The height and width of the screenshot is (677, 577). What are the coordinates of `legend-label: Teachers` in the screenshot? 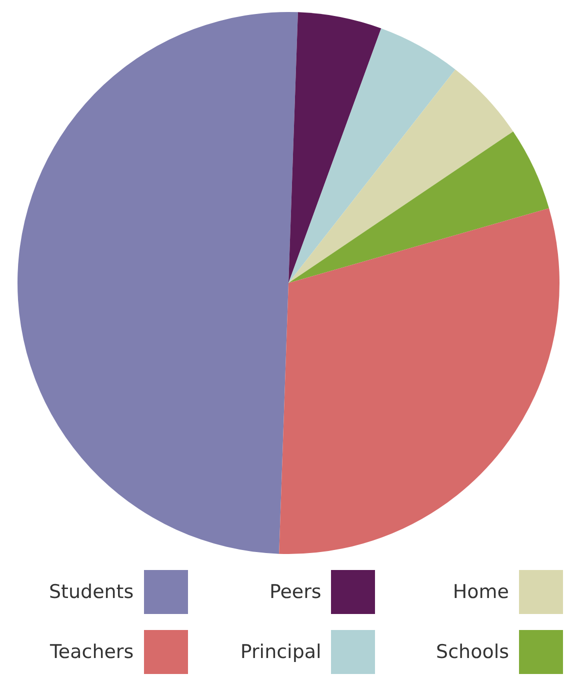 It's located at (92, 652).